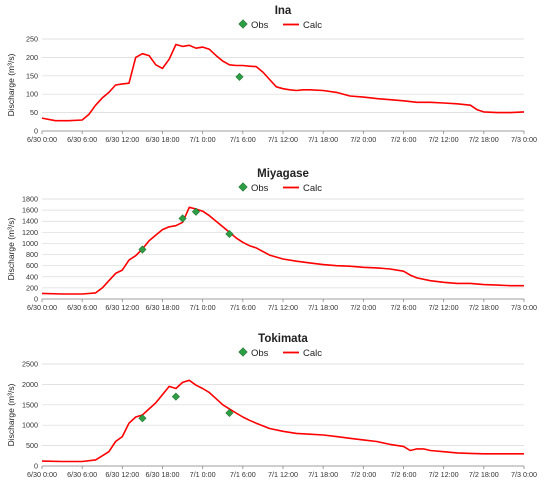 The width and height of the screenshot is (550, 493). Describe the element at coordinates (30, 221) in the screenshot. I see `y-tick-label: 1400` at that location.